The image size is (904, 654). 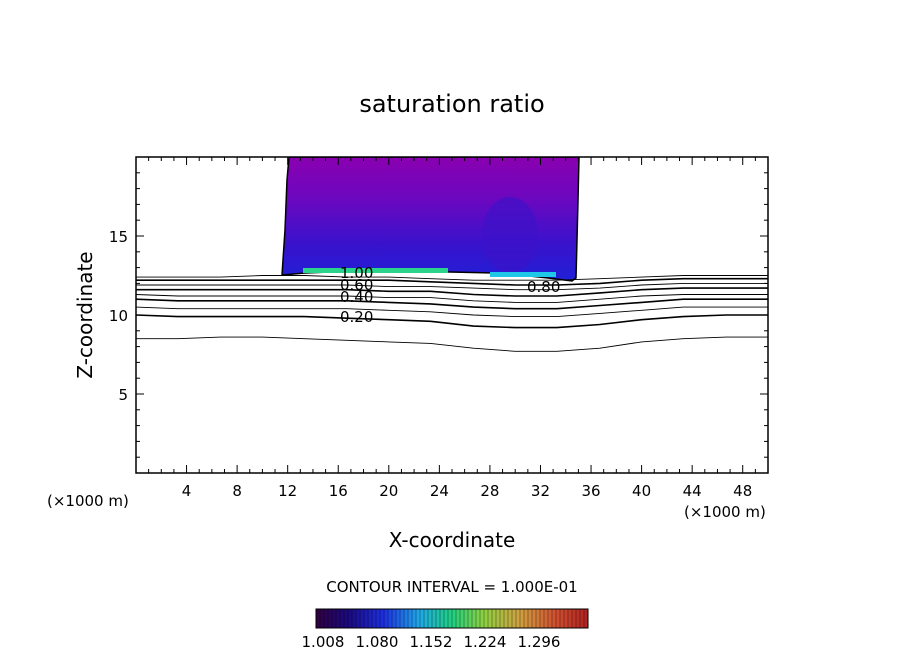 I want to click on y-tick-labels: 5 10 15, so click(x=118, y=316).